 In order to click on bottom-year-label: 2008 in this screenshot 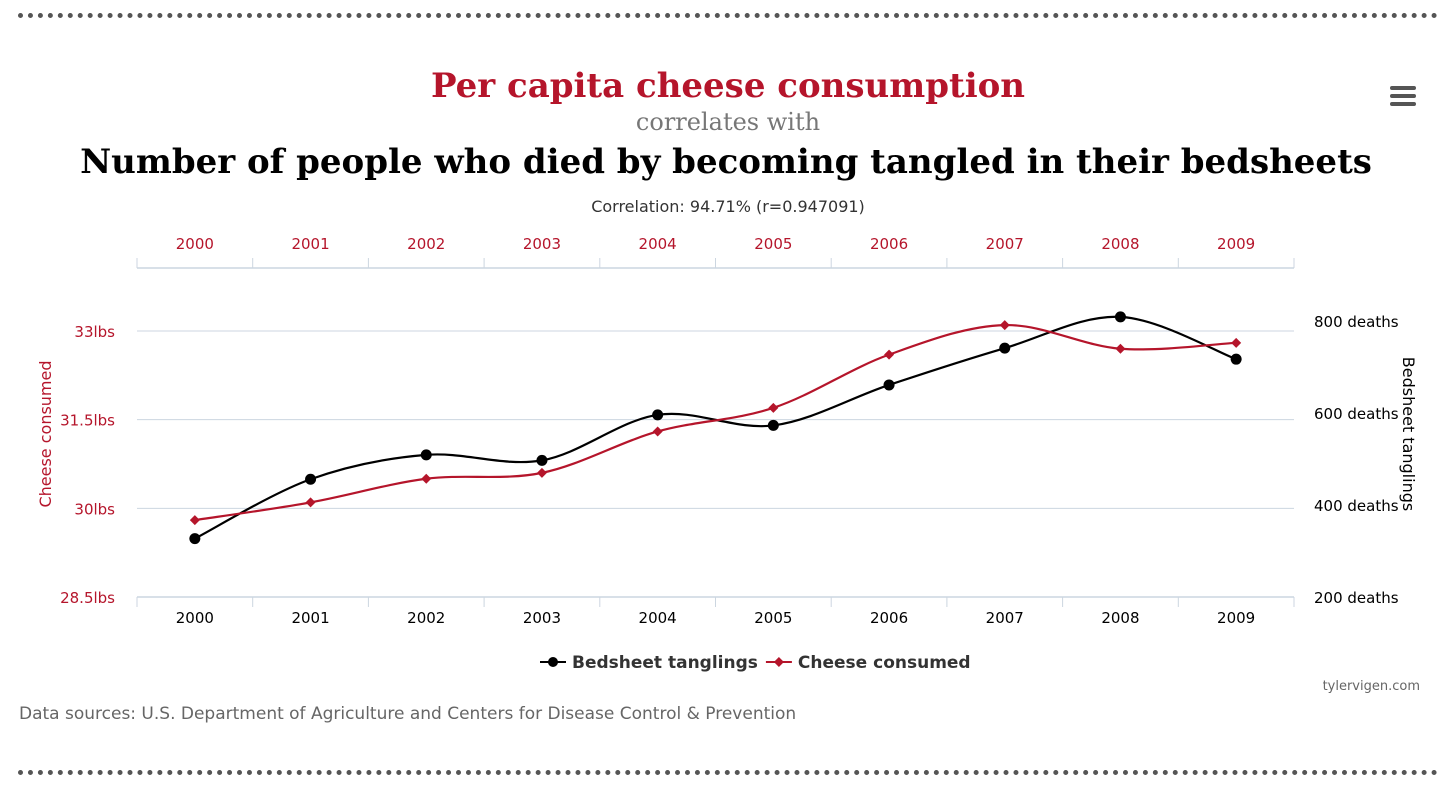, I will do `click(1120, 618)`.